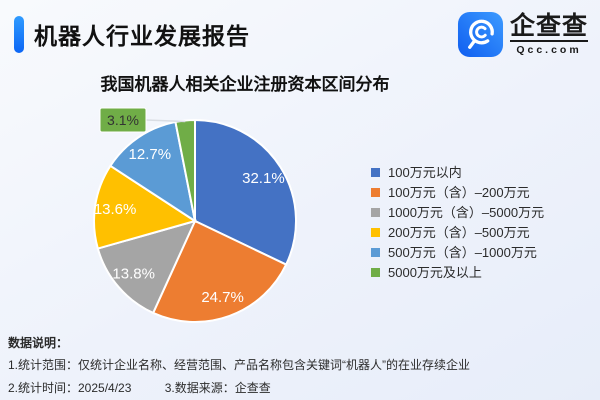 This screenshot has width=600, height=400. What do you see at coordinates (245, 84) in the screenshot?
I see `chart-title: 我国机器人相关企业注册资本区间分布` at bounding box center [245, 84].